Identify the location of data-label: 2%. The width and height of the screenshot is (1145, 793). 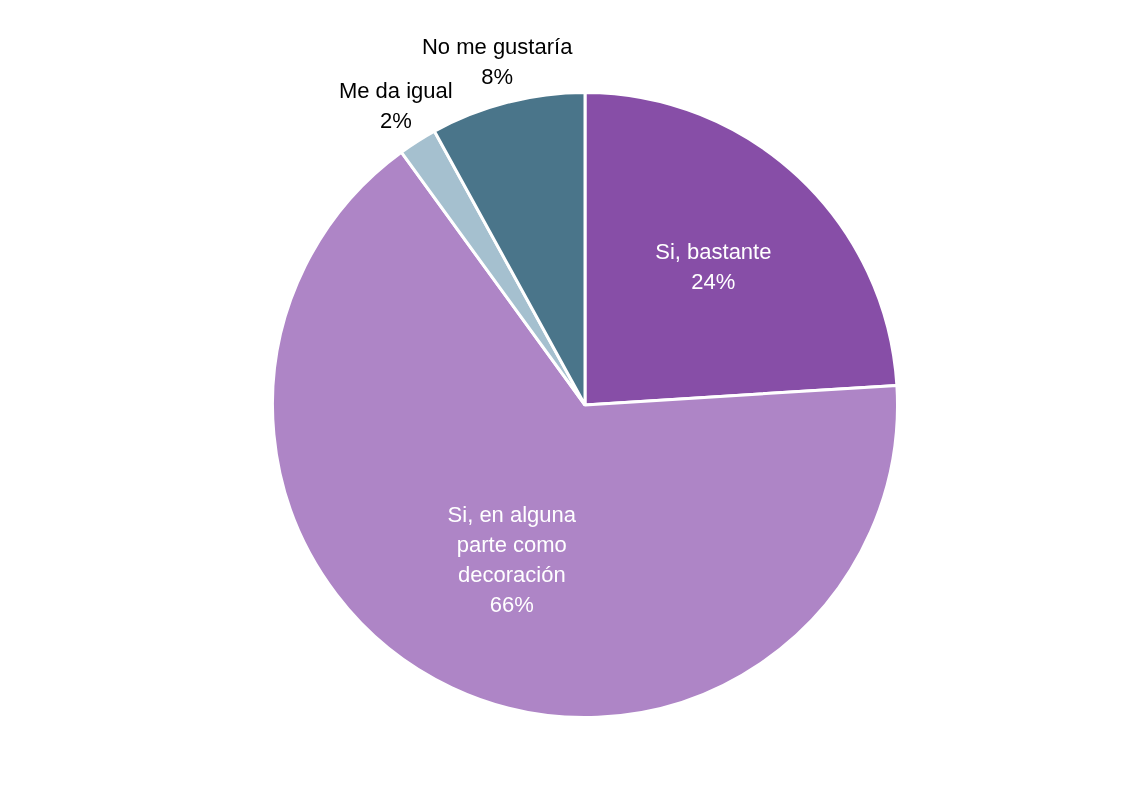
(395, 120).